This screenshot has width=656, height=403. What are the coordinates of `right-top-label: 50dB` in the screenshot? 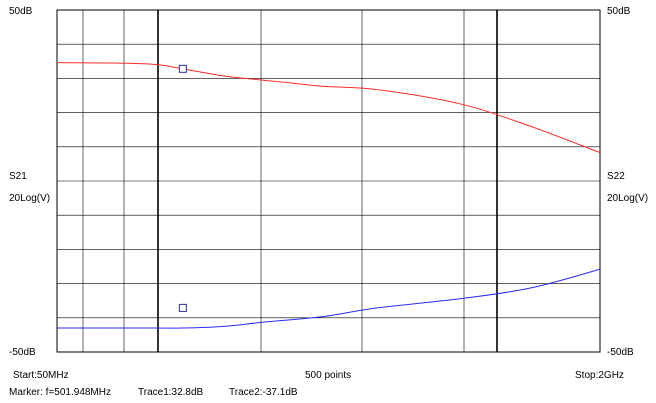 It's located at (619, 11).